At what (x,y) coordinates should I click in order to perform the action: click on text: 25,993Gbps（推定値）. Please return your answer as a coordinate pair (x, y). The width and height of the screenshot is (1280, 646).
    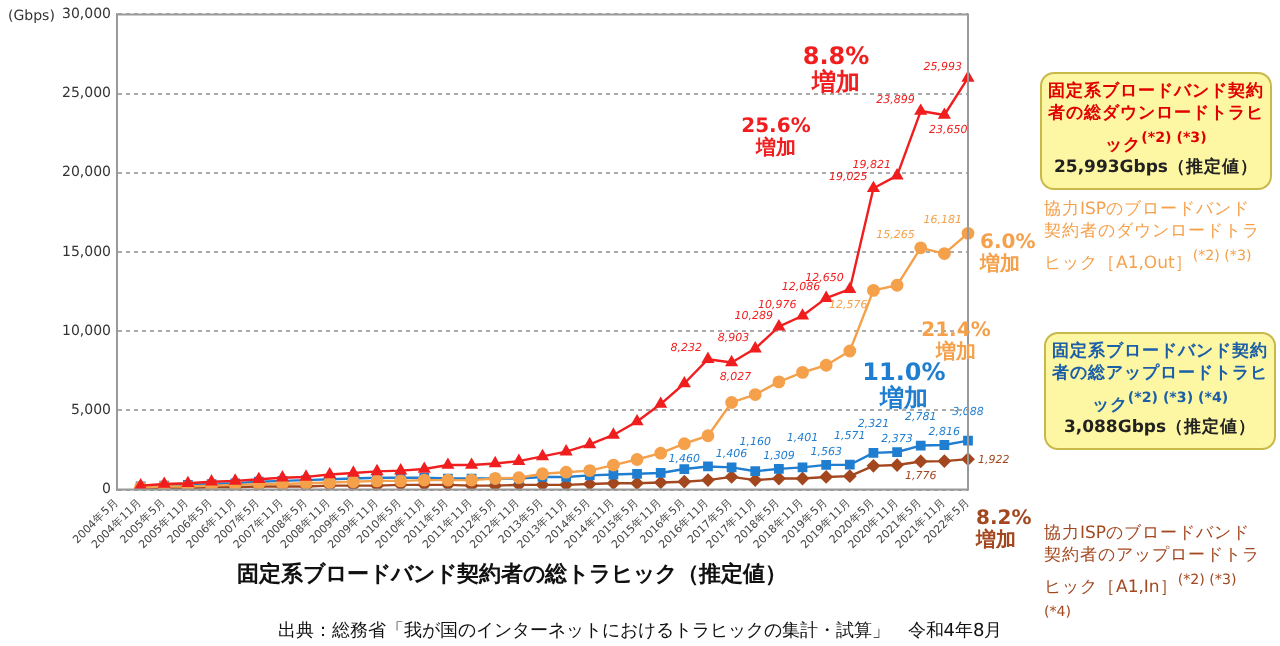
    Looking at the image, I should click on (1155, 168).